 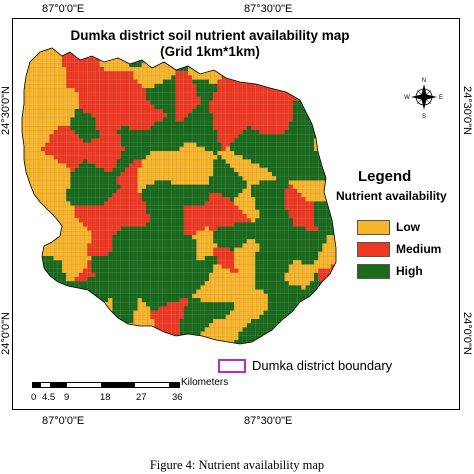 What do you see at coordinates (49, 397) in the screenshot?
I see `scale-tick-1: 4.5` at bounding box center [49, 397].